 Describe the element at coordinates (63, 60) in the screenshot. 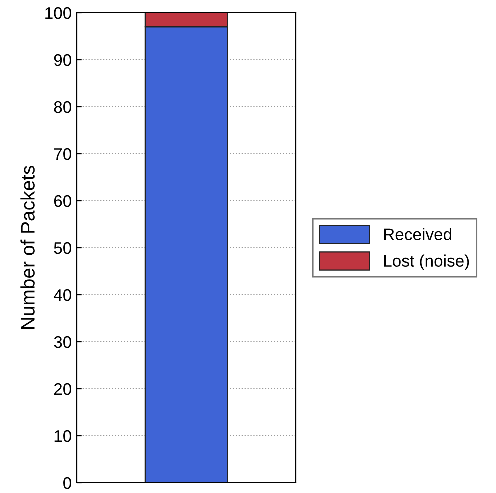

I see `y-tick-label: 90` at that location.